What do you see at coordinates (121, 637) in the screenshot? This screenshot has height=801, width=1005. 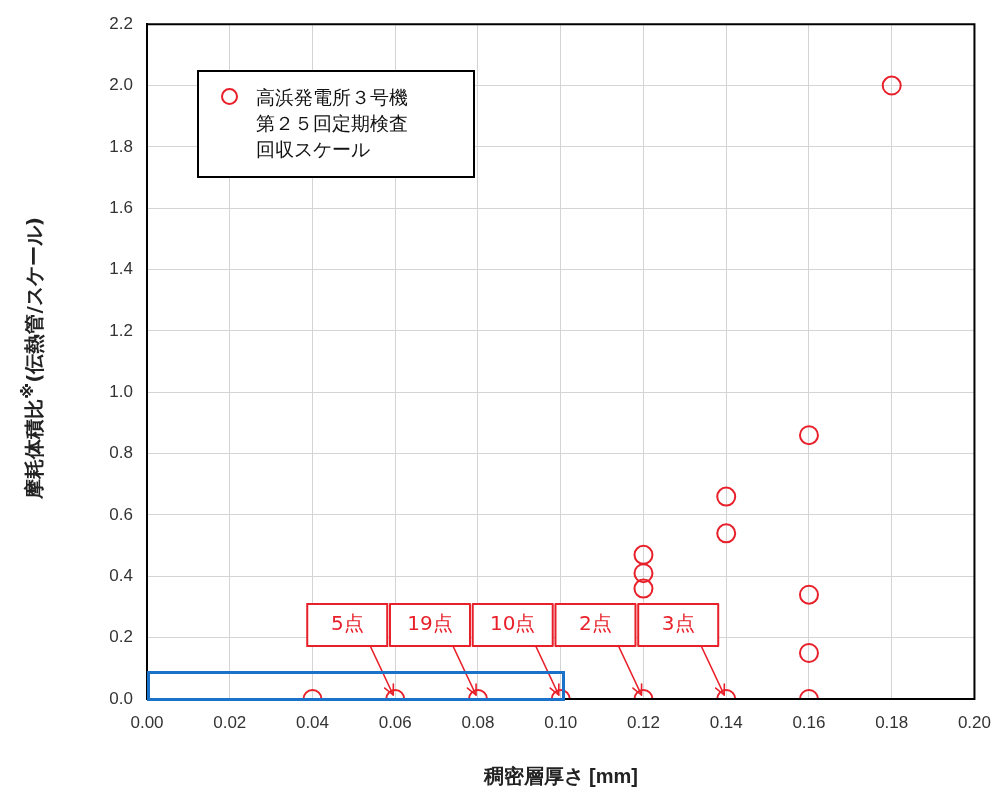 I see `y-tick-label: 0.2` at bounding box center [121, 637].